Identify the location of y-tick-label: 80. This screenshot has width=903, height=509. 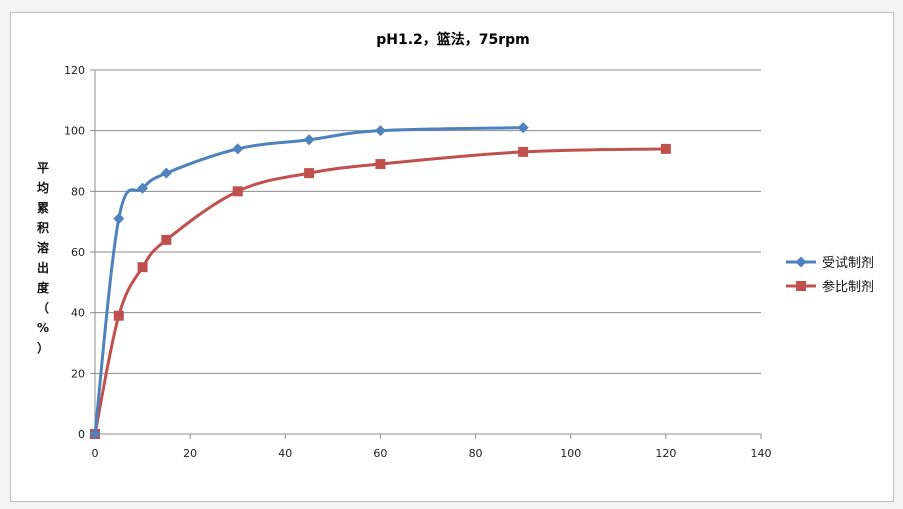
(78, 191).